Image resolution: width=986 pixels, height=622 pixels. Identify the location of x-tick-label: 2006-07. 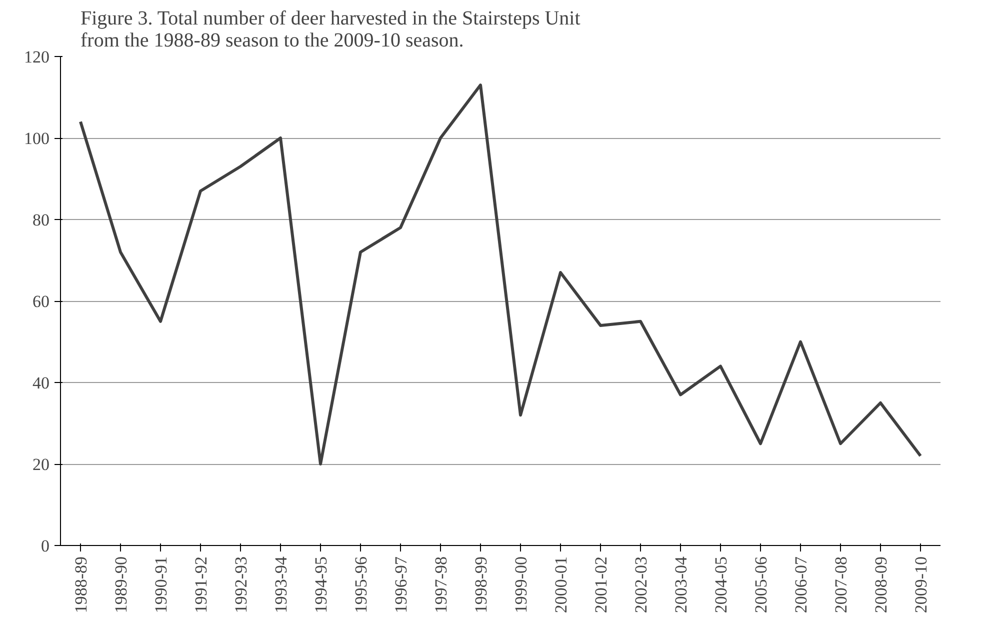
(801, 585).